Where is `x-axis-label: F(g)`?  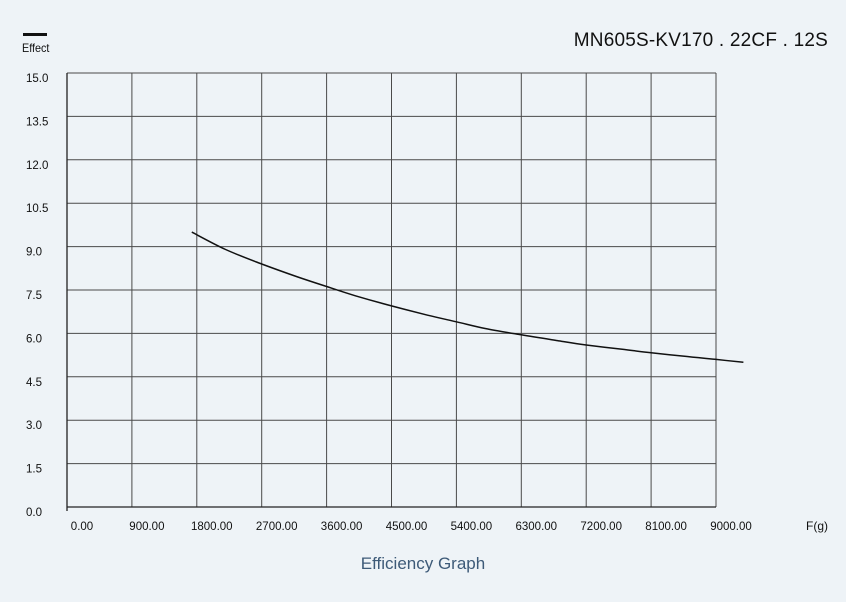
x-axis-label: F(g) is located at coordinates (817, 526).